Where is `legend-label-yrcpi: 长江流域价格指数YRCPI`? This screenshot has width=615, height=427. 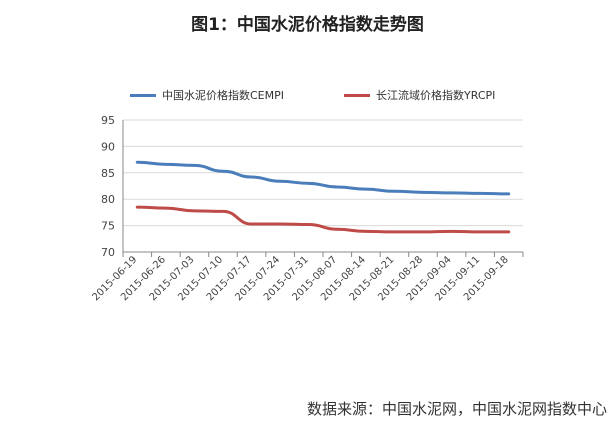
legend-label-yrcpi: 长江流域价格指数YRCPI is located at coordinates (436, 95).